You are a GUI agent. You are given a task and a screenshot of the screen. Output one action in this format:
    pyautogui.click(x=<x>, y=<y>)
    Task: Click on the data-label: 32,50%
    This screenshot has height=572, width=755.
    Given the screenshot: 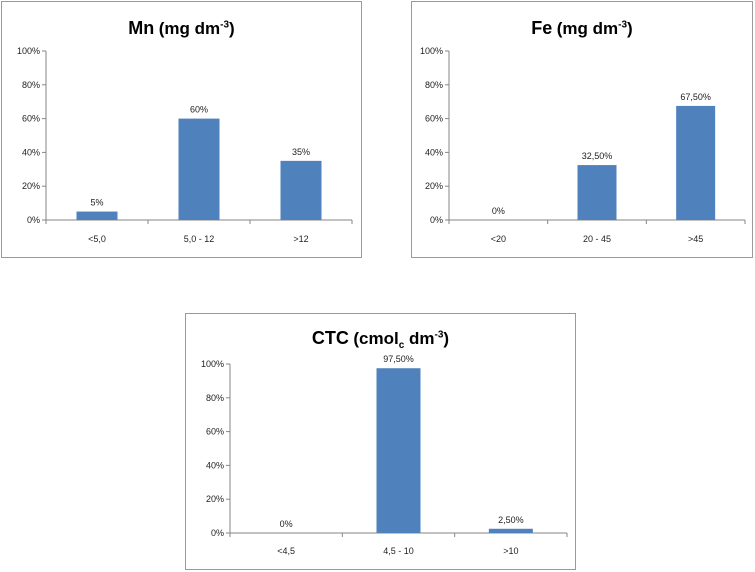 What is the action you would take?
    pyautogui.click(x=597, y=156)
    